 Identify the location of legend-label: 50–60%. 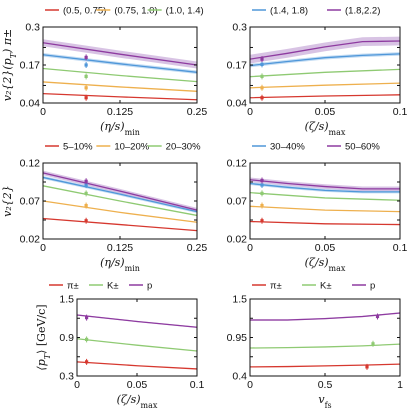
(362, 147).